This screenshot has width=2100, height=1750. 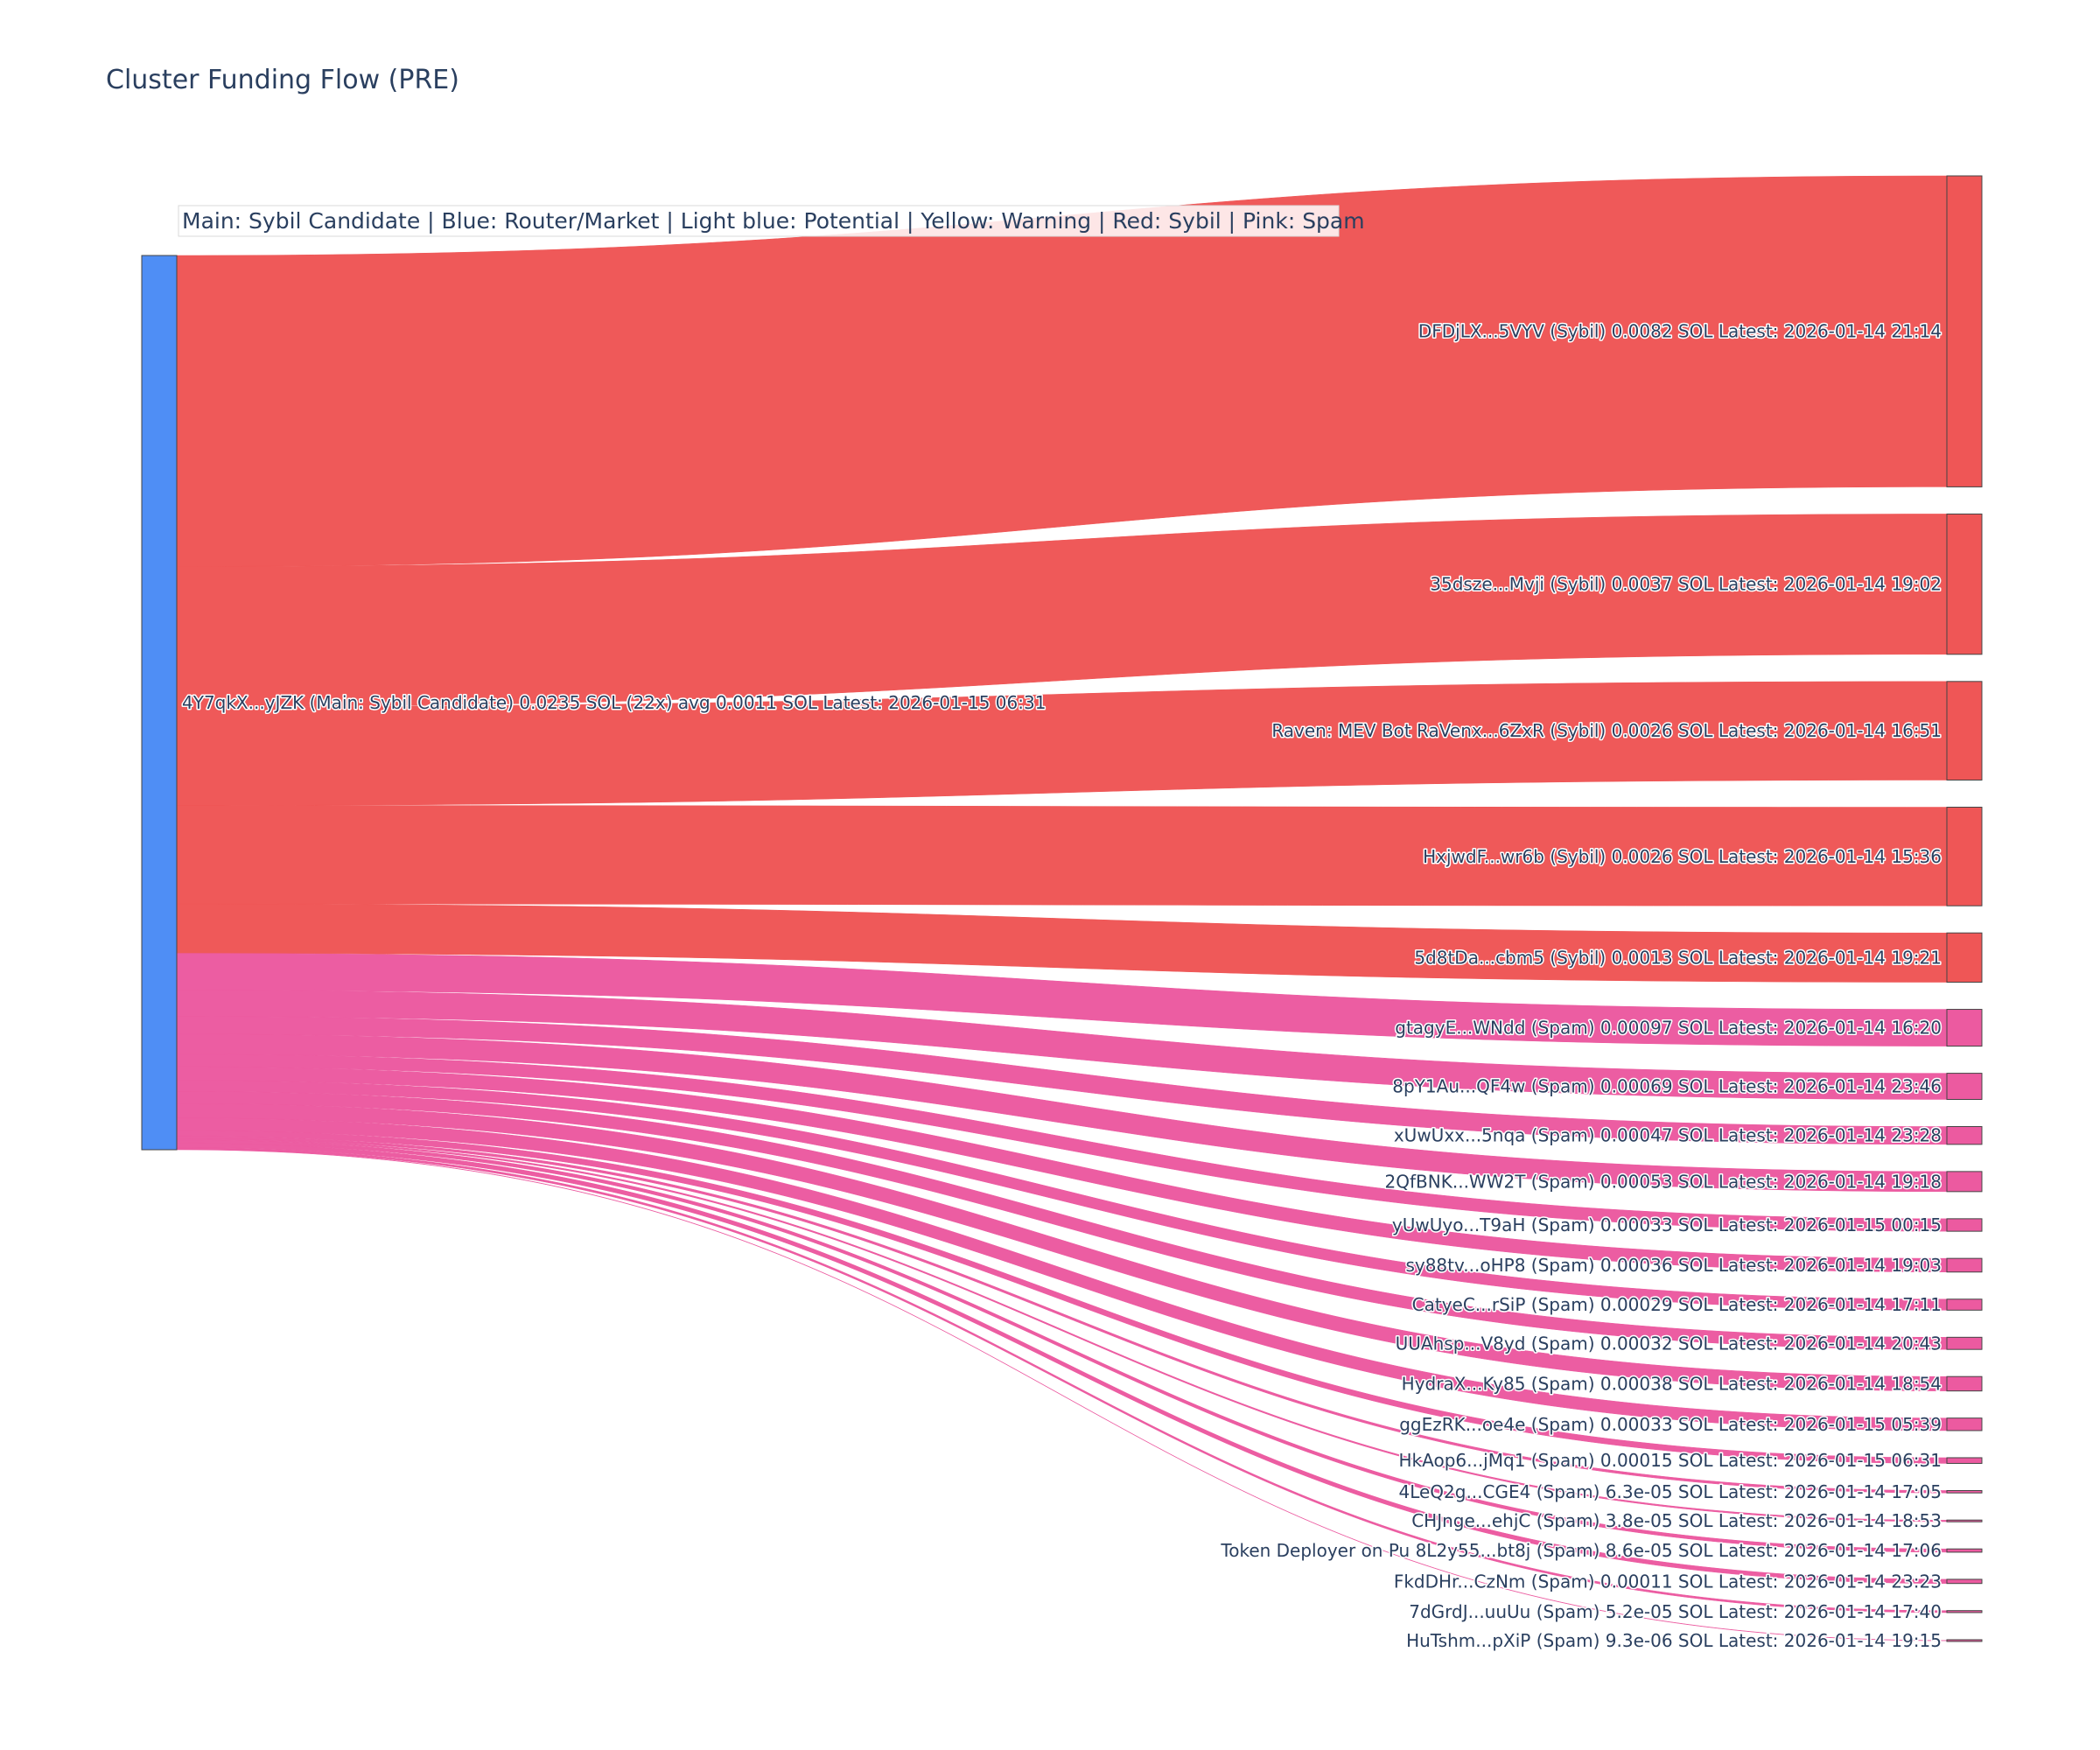 I want to click on source-node, so click(x=159, y=703).